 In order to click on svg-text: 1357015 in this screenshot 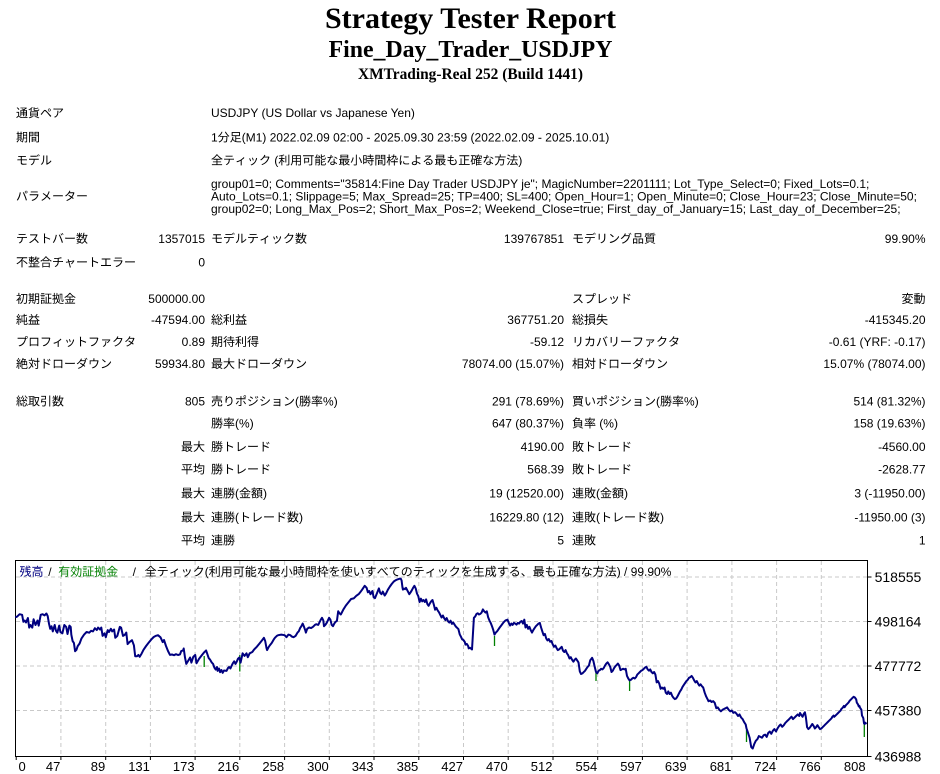, I will do `click(181, 239)`.